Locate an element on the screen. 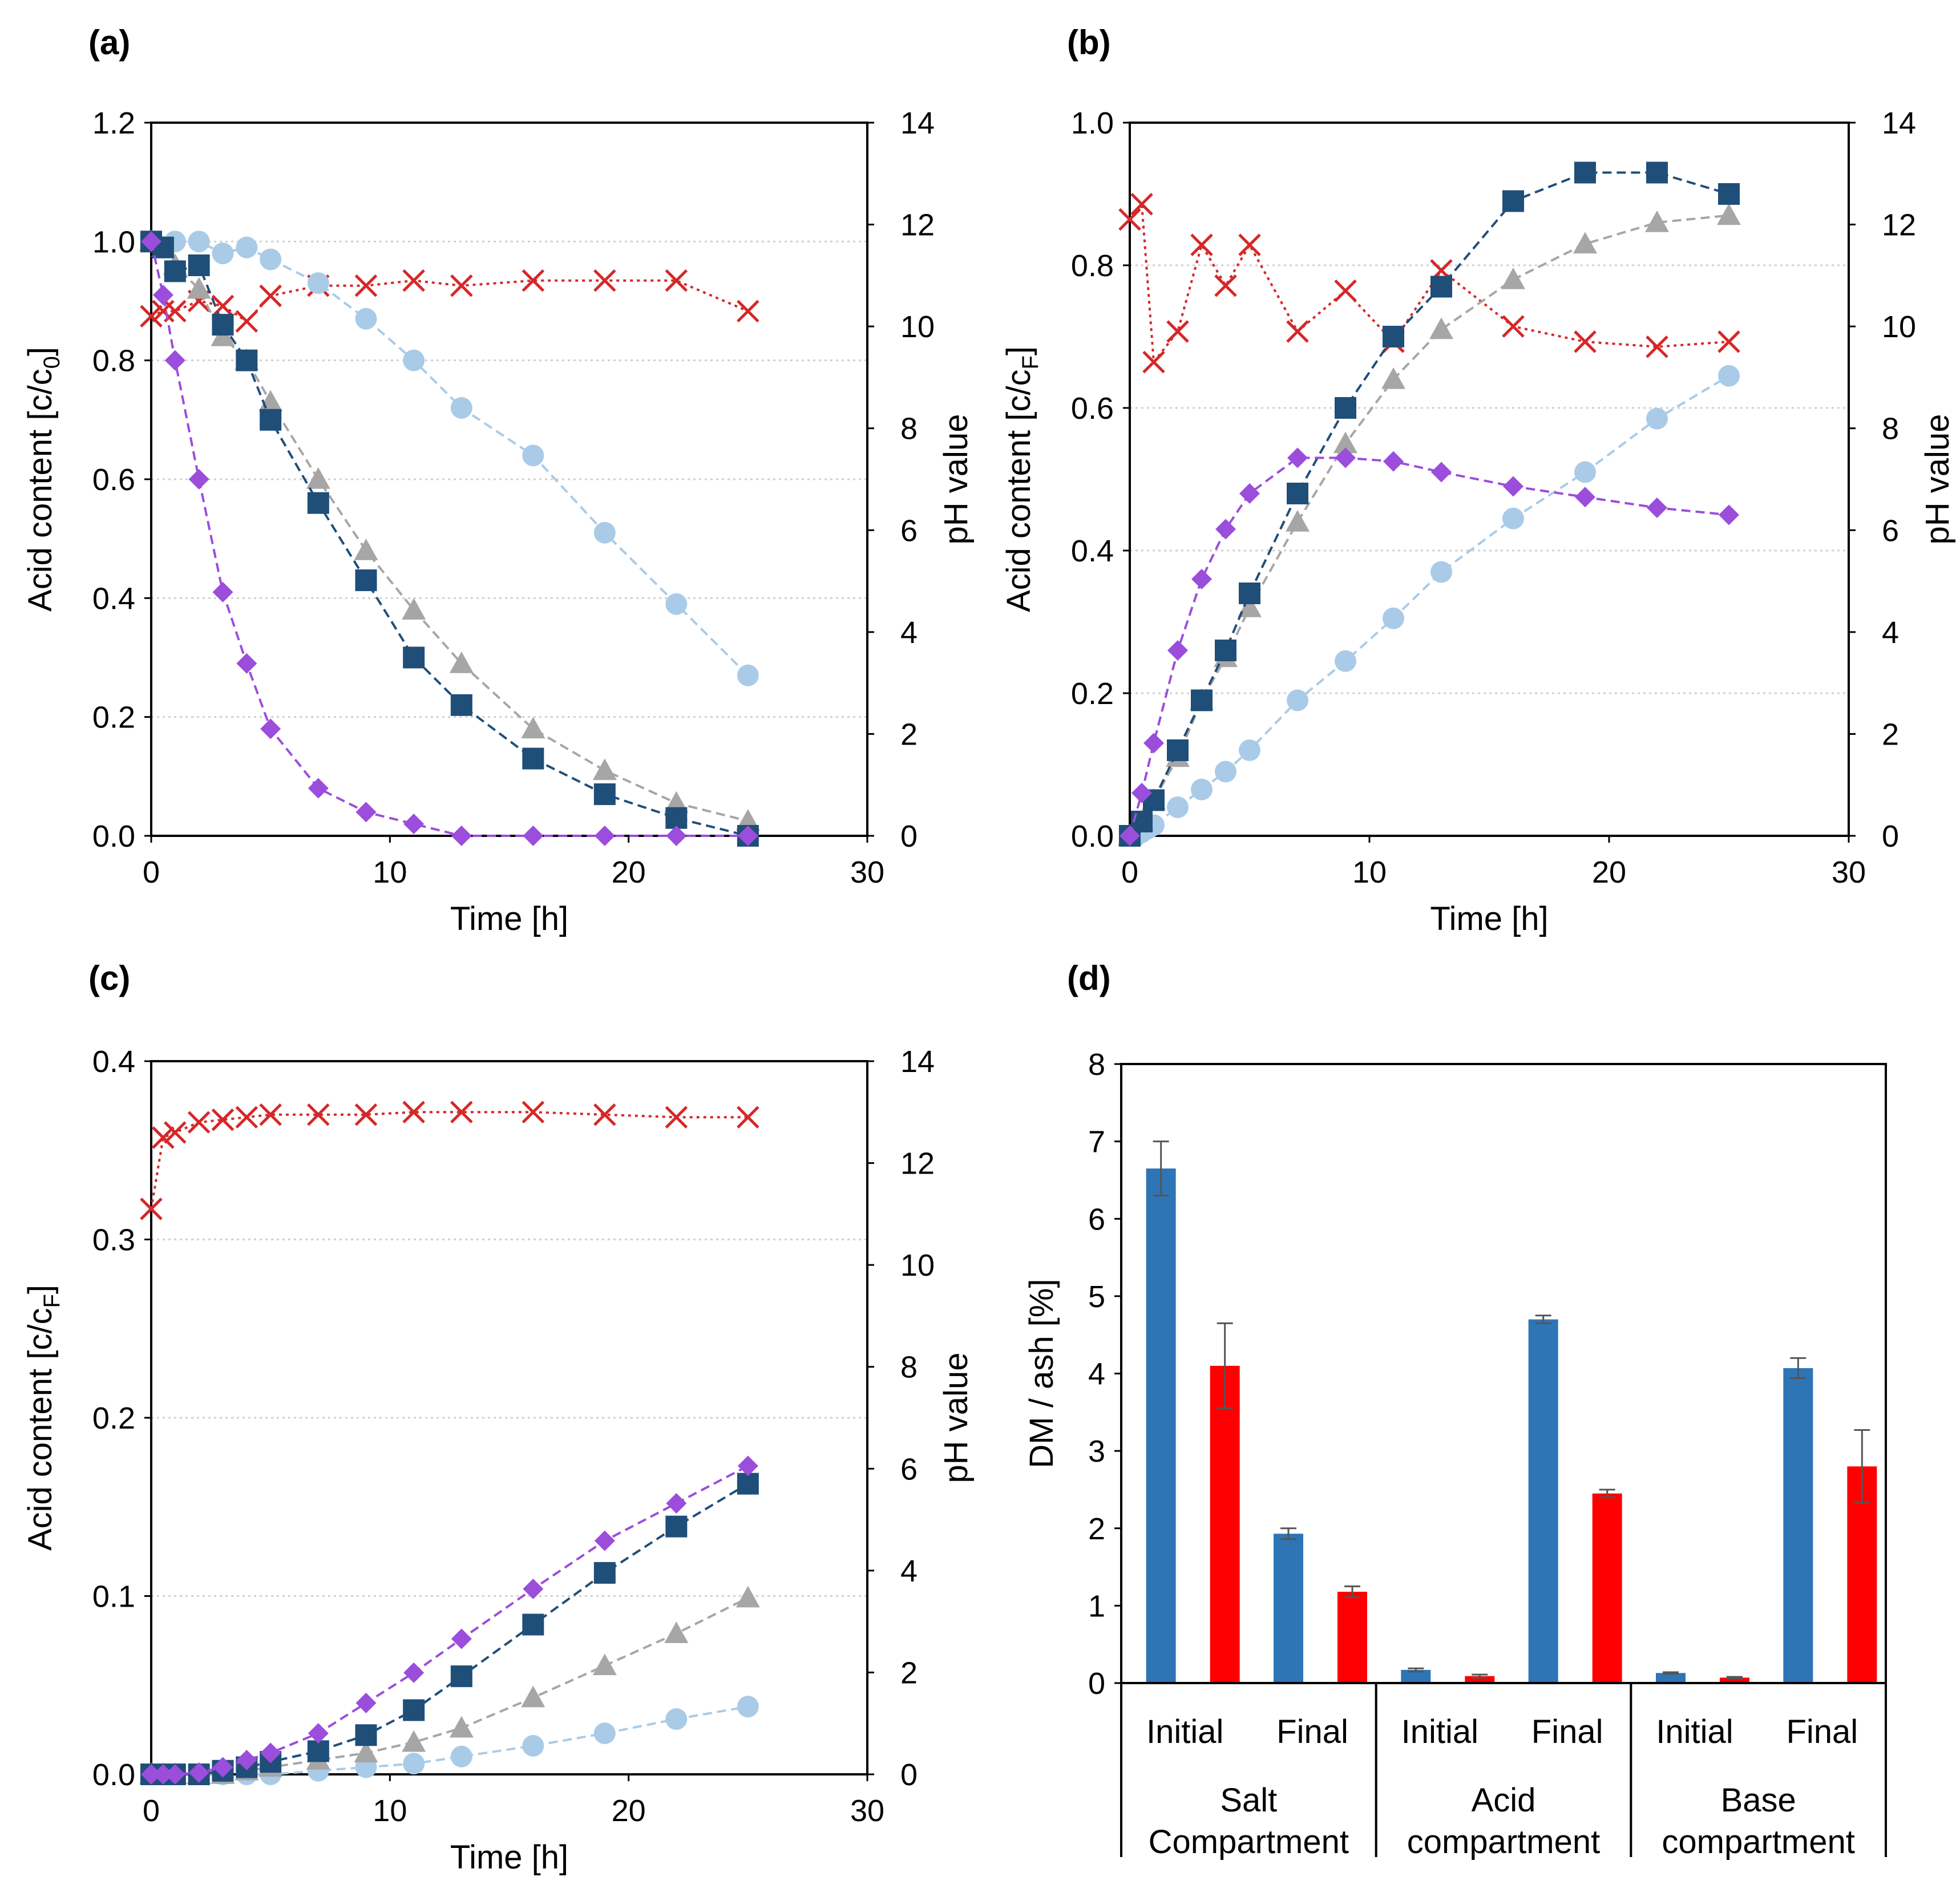  y-tick-label: 7 is located at coordinates (1096, 1142).